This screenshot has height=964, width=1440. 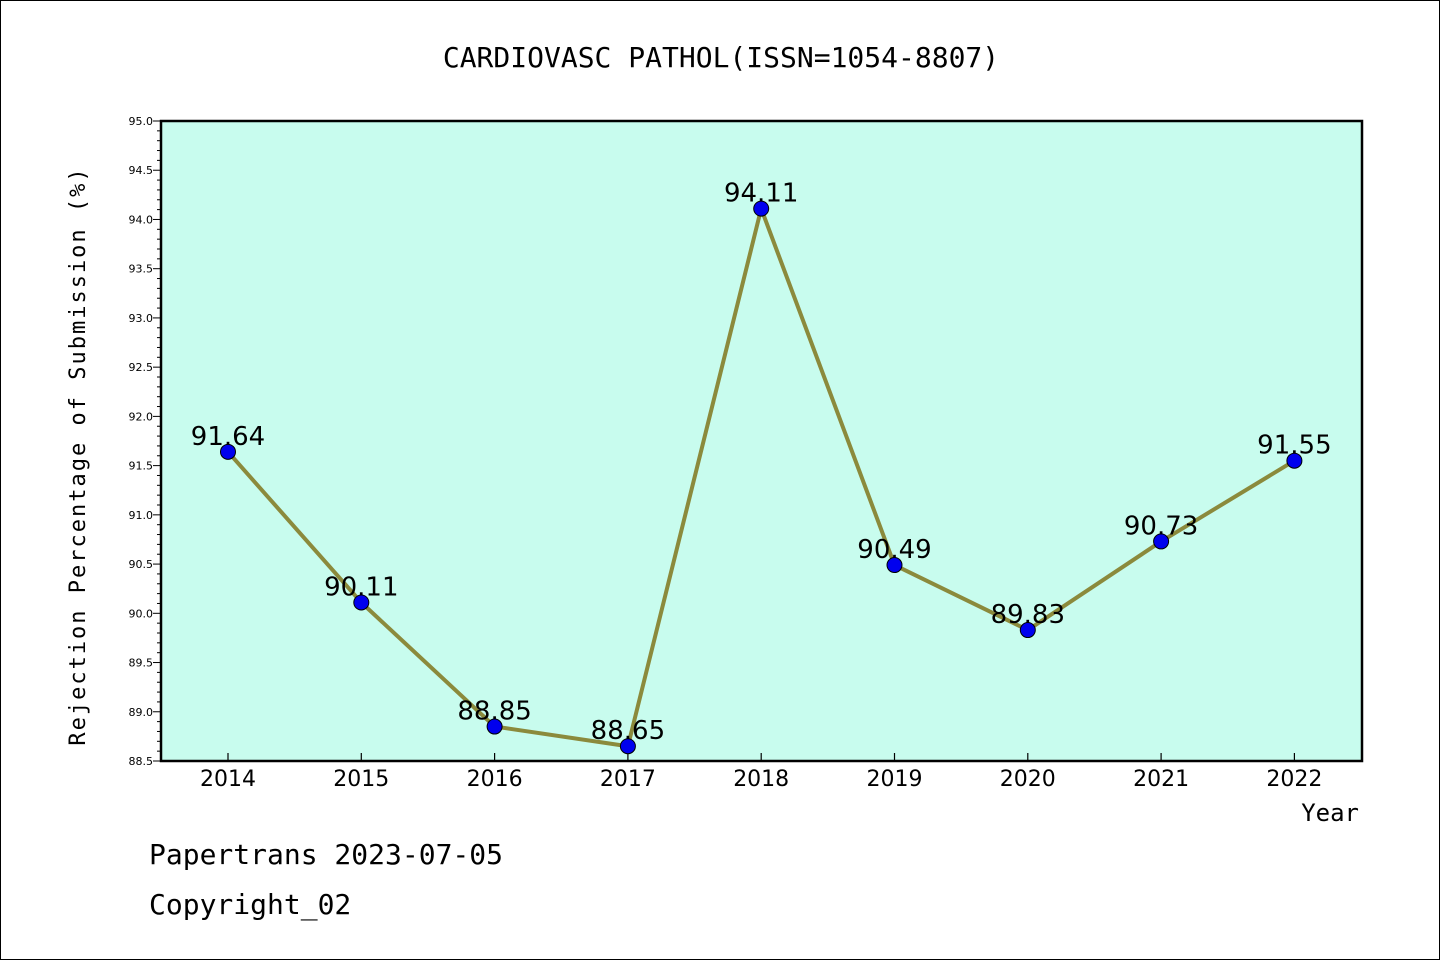 What do you see at coordinates (1161, 779) in the screenshot?
I see `x-tick-label: 2021` at bounding box center [1161, 779].